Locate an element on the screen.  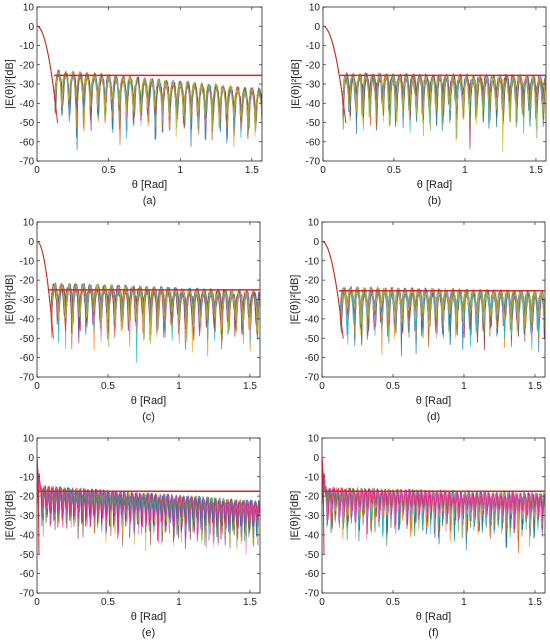
panel-a-ytick-label: -30 is located at coordinates (27, 85).